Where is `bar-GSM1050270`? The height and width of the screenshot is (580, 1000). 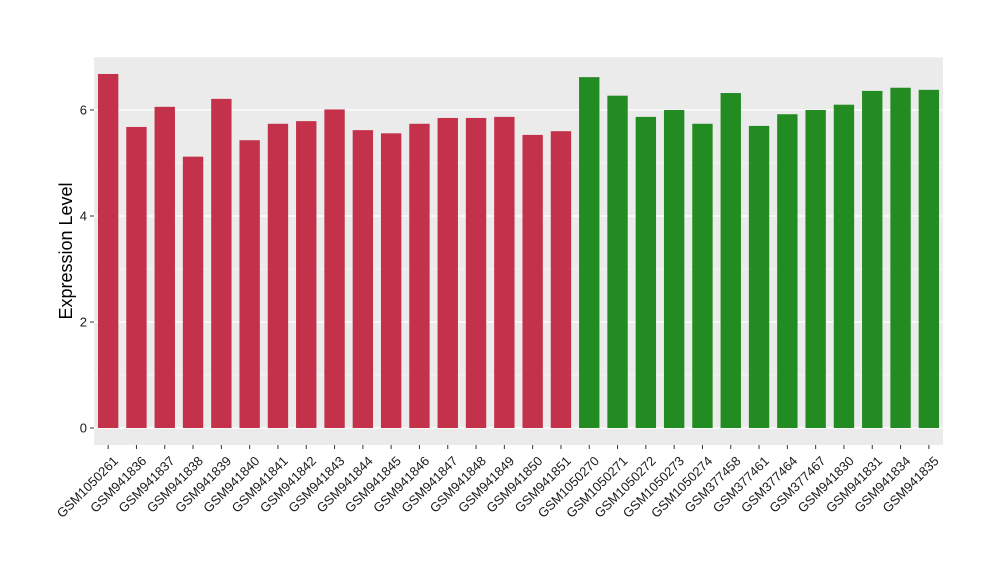
bar-GSM1050270 is located at coordinates (589, 252).